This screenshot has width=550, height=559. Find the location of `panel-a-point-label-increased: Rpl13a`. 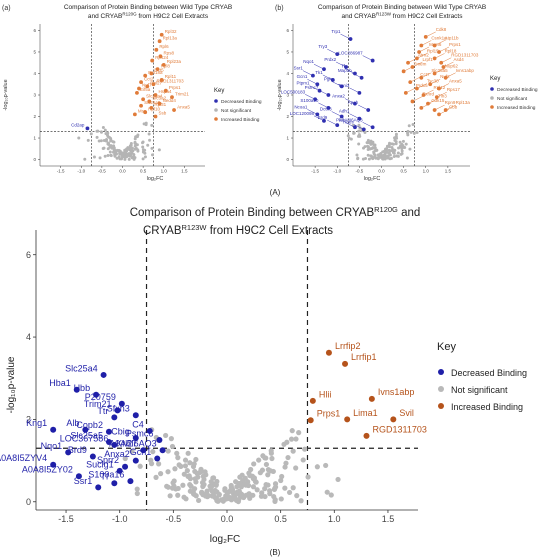

panel-a-point-label-increased: Rpl13a is located at coordinates (170, 37).